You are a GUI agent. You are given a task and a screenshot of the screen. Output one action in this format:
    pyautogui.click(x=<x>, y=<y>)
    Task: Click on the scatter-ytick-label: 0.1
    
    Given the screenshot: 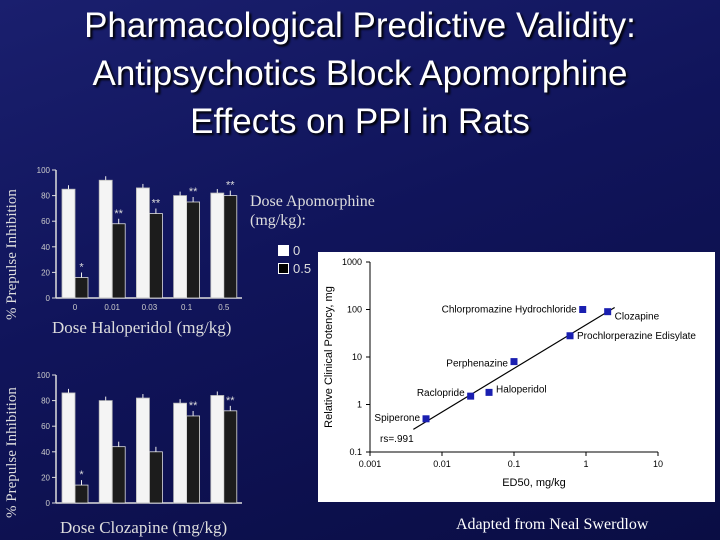 What is the action you would take?
    pyautogui.click(x=355, y=452)
    